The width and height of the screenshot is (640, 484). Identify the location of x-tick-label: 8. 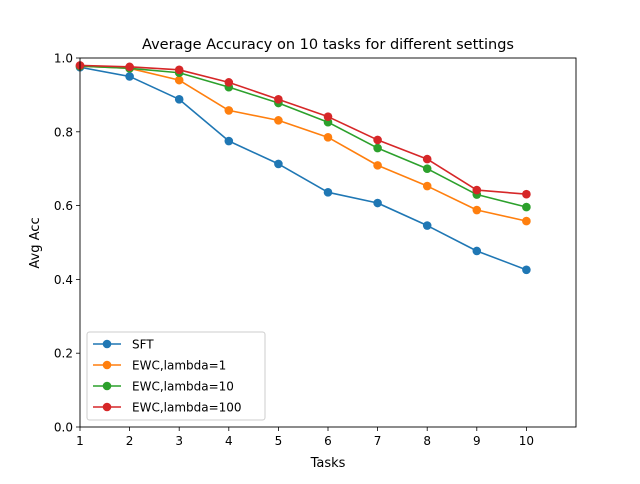
(427, 441).